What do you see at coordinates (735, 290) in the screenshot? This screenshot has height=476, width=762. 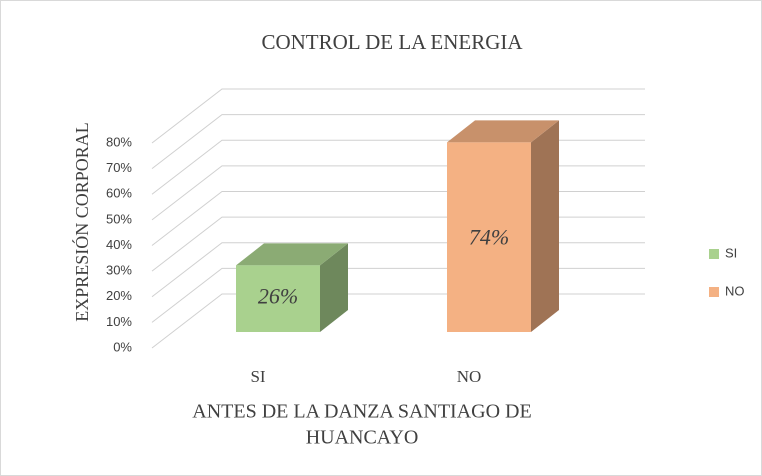 I see `legend-label: NO` at bounding box center [735, 290].